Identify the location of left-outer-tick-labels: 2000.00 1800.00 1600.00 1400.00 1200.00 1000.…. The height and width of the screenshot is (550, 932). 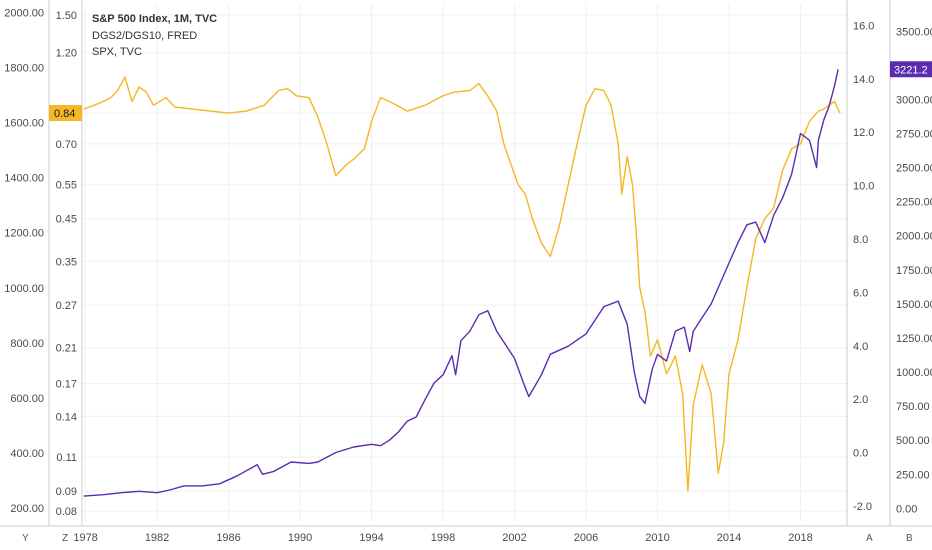
(24, 261).